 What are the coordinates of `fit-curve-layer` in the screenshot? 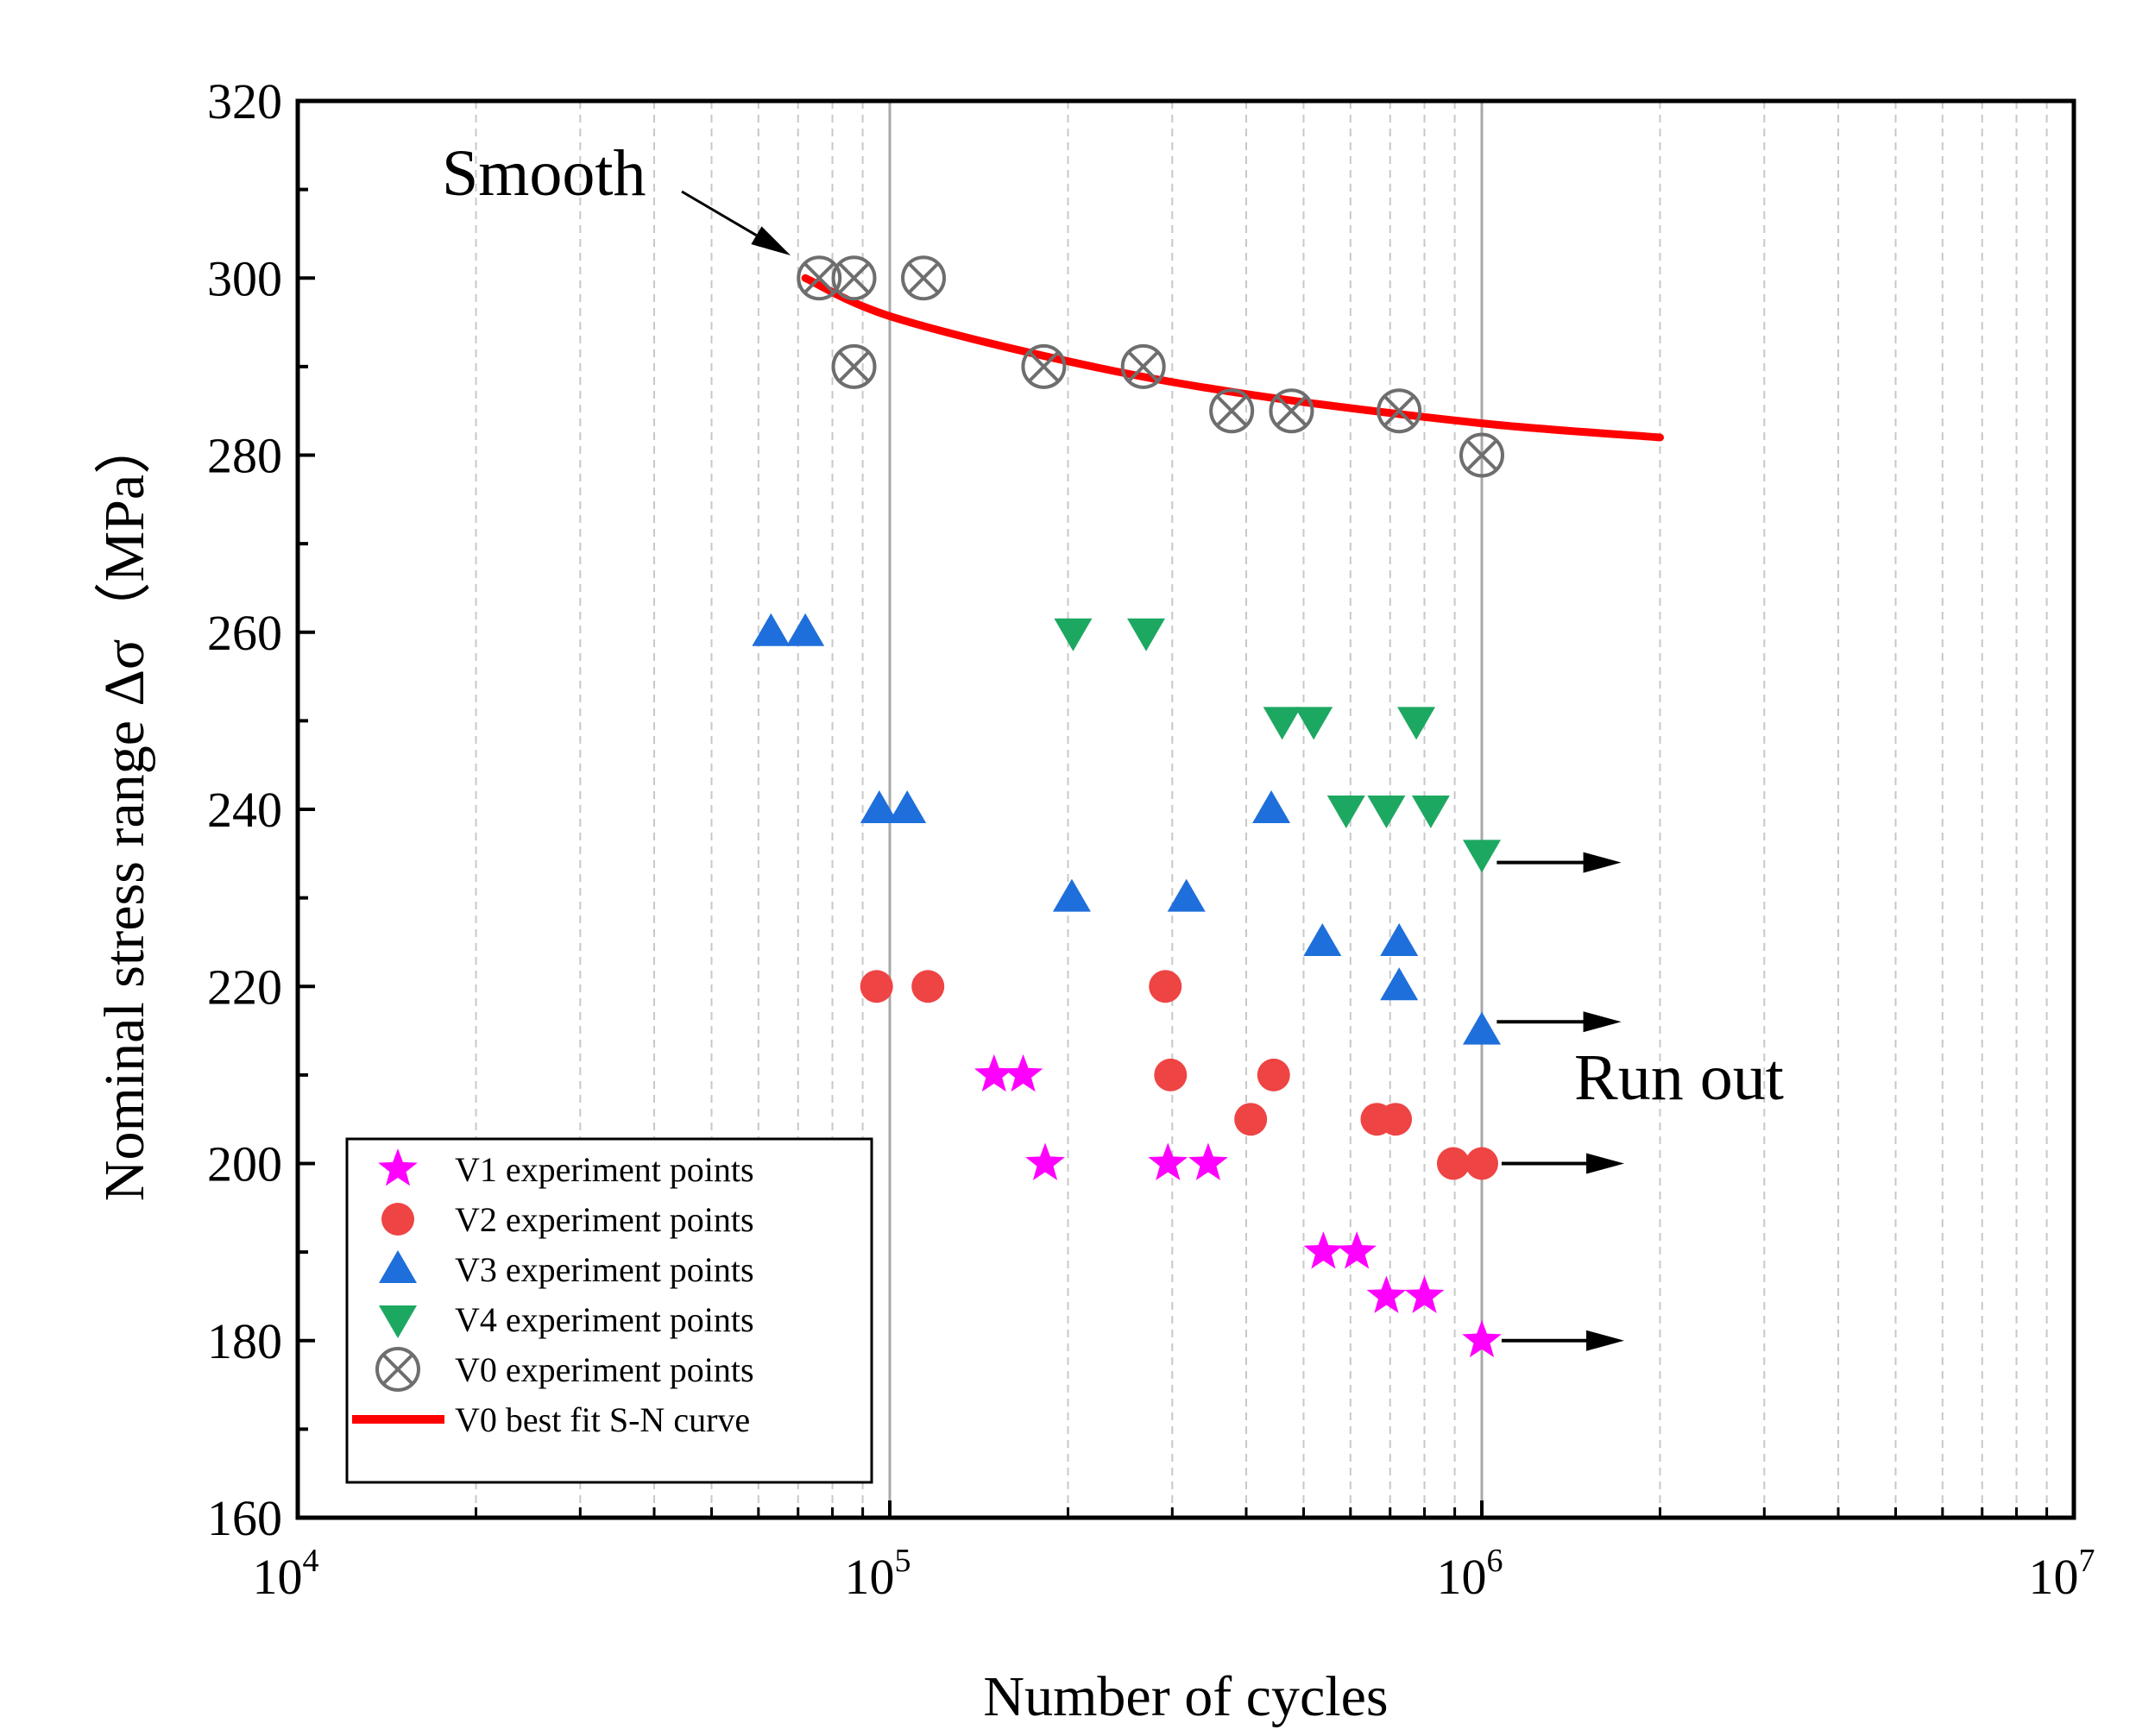 It's located at (1232, 358).